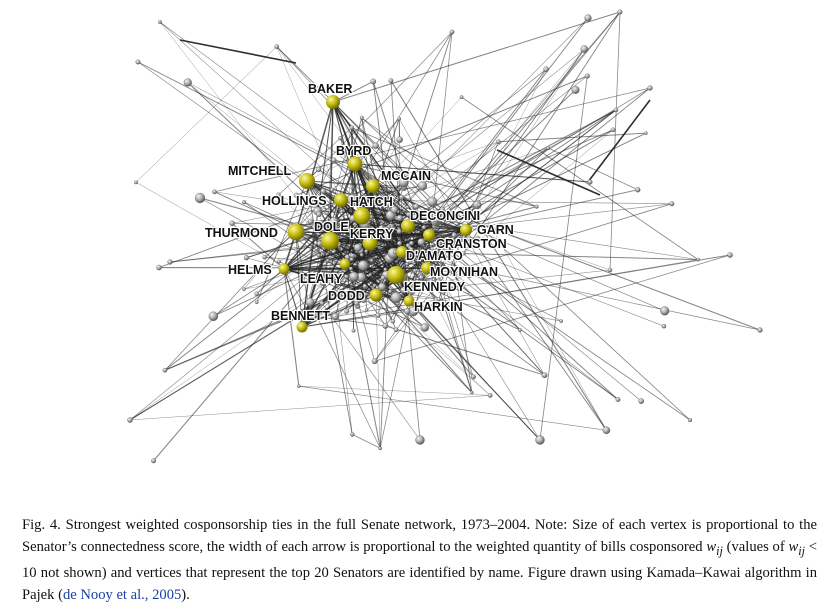 The height and width of the screenshot is (606, 832). What do you see at coordinates (122, 595) in the screenshot?
I see `reference-link: de Nooy et al., 2005` at bounding box center [122, 595].